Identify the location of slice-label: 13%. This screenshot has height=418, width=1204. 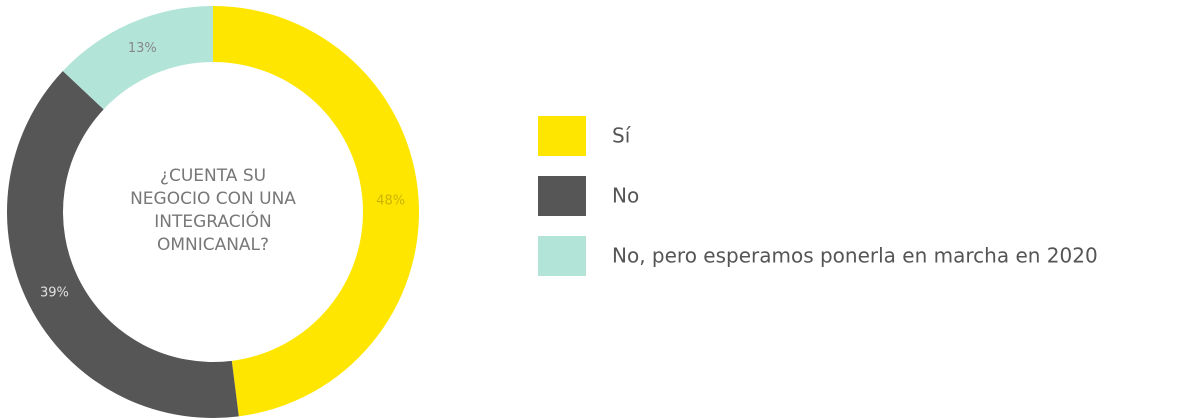
(142, 48).